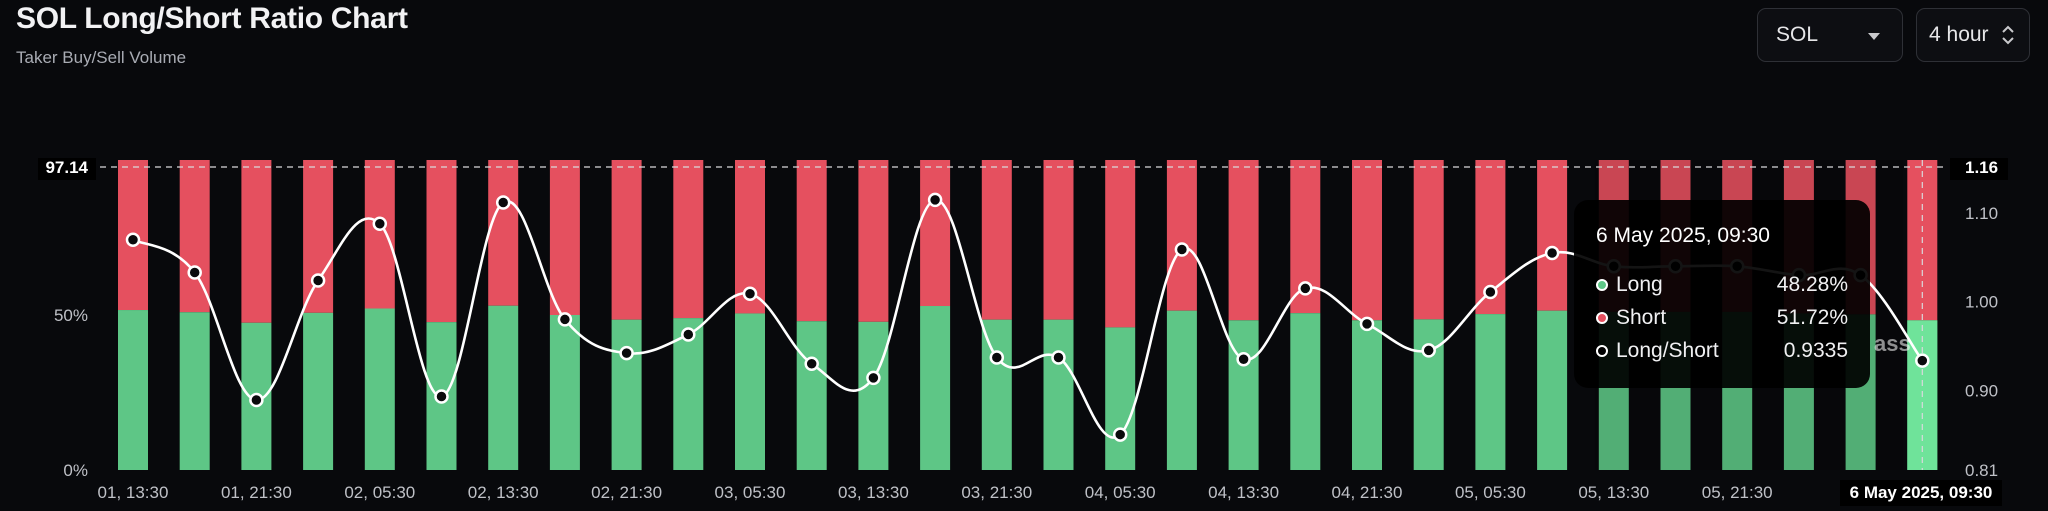 The width and height of the screenshot is (2048, 511). Describe the element at coordinates (1602, 350) in the screenshot. I see `ratio-legend-dot` at that location.